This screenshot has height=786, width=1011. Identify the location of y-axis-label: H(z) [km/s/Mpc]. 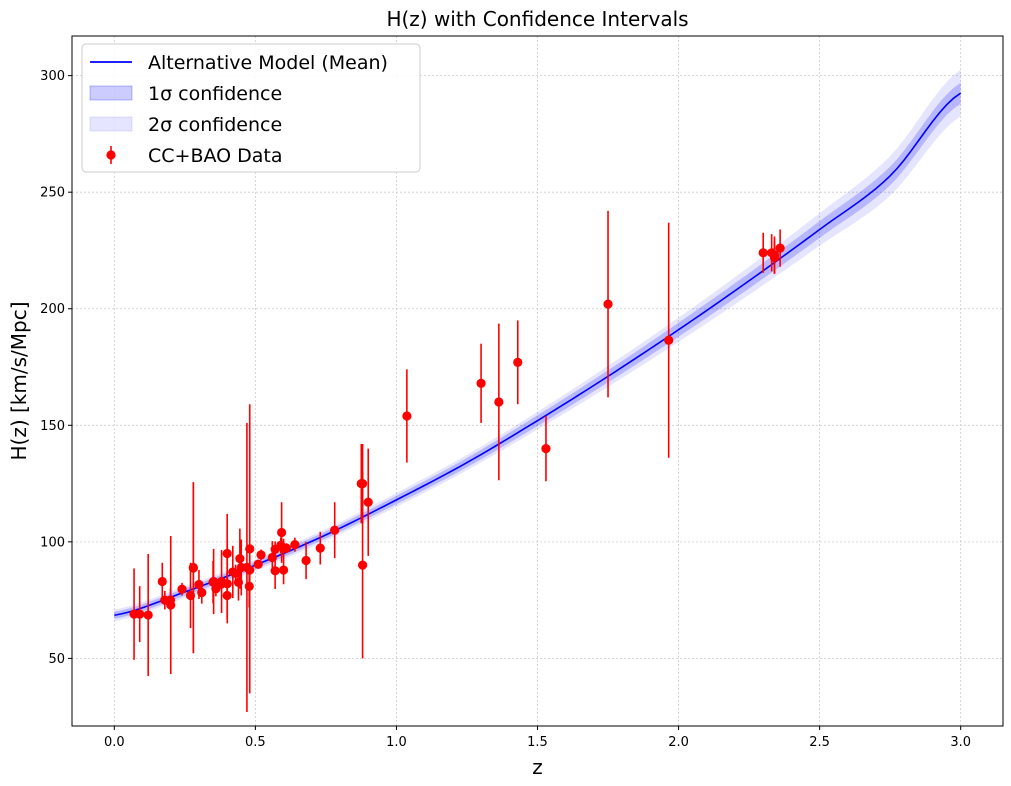
(19, 380).